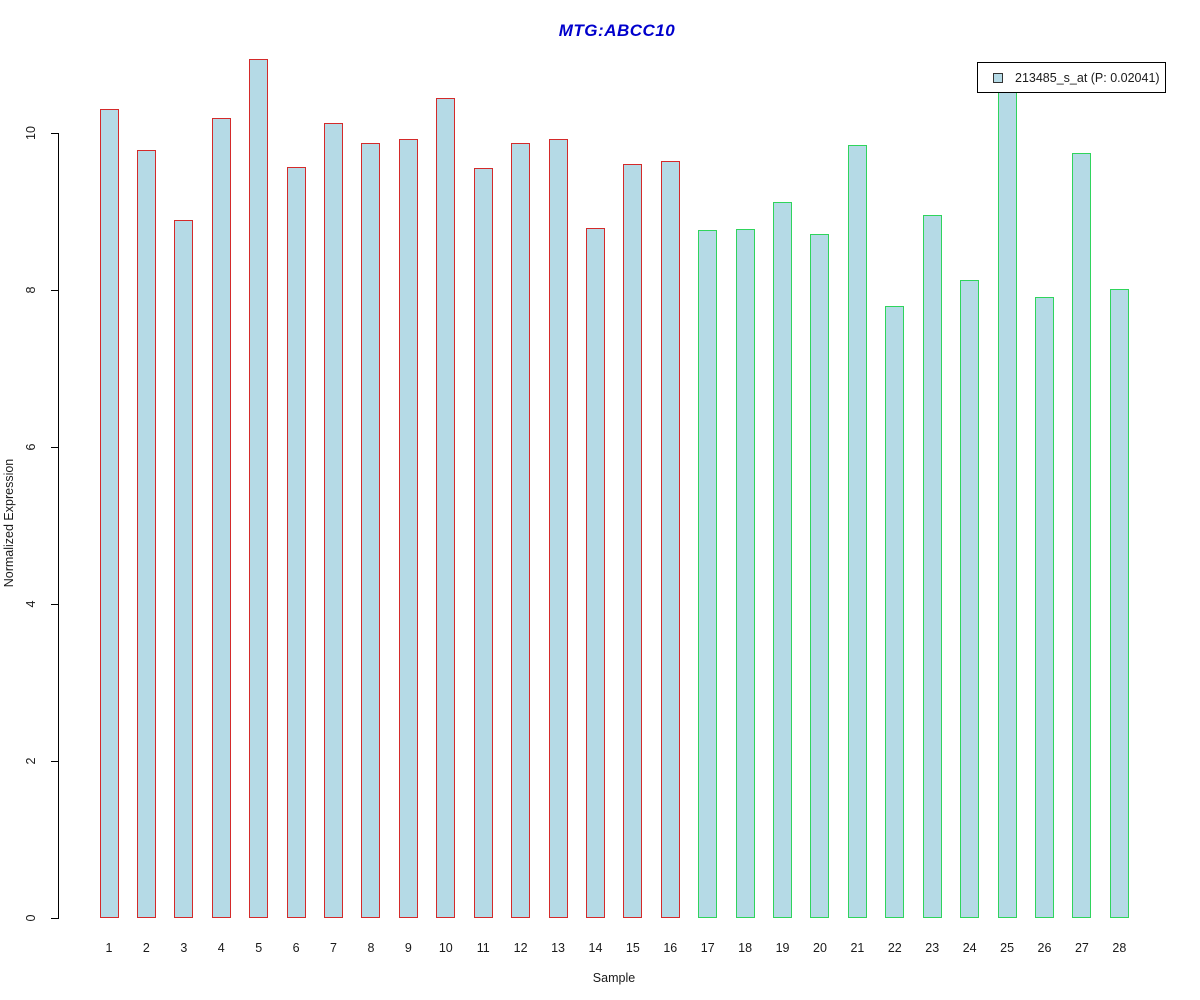 The width and height of the screenshot is (1200, 1000). Describe the element at coordinates (408, 948) in the screenshot. I see `x-tick-label: 9` at that location.